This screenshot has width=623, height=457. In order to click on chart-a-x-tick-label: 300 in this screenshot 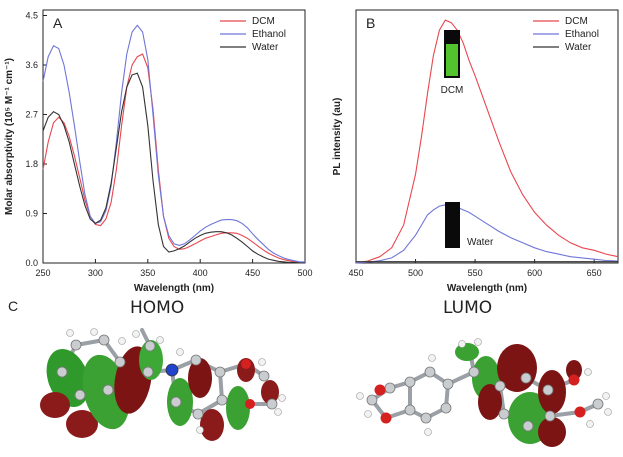, I will do `click(95, 273)`.